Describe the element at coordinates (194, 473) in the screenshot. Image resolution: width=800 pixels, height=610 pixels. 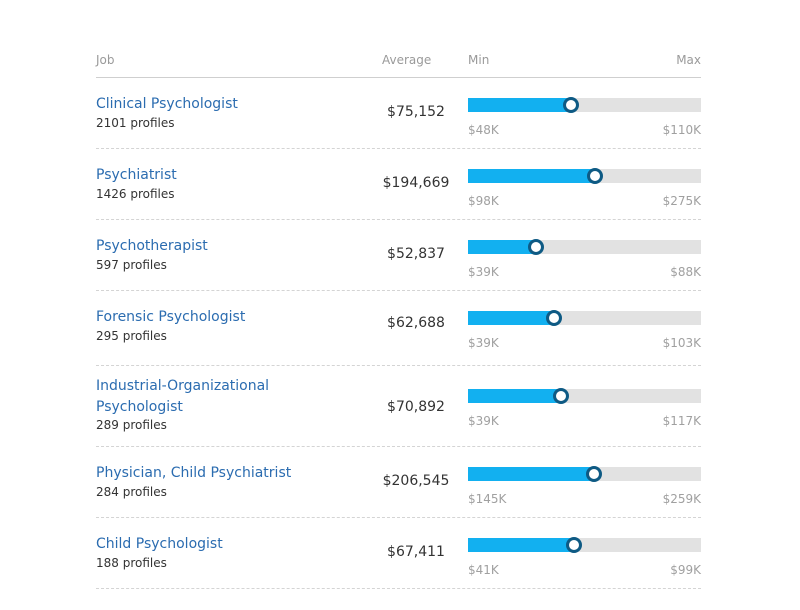
I see `job-title-link: Physician, Child Psychiatrist` at that location.